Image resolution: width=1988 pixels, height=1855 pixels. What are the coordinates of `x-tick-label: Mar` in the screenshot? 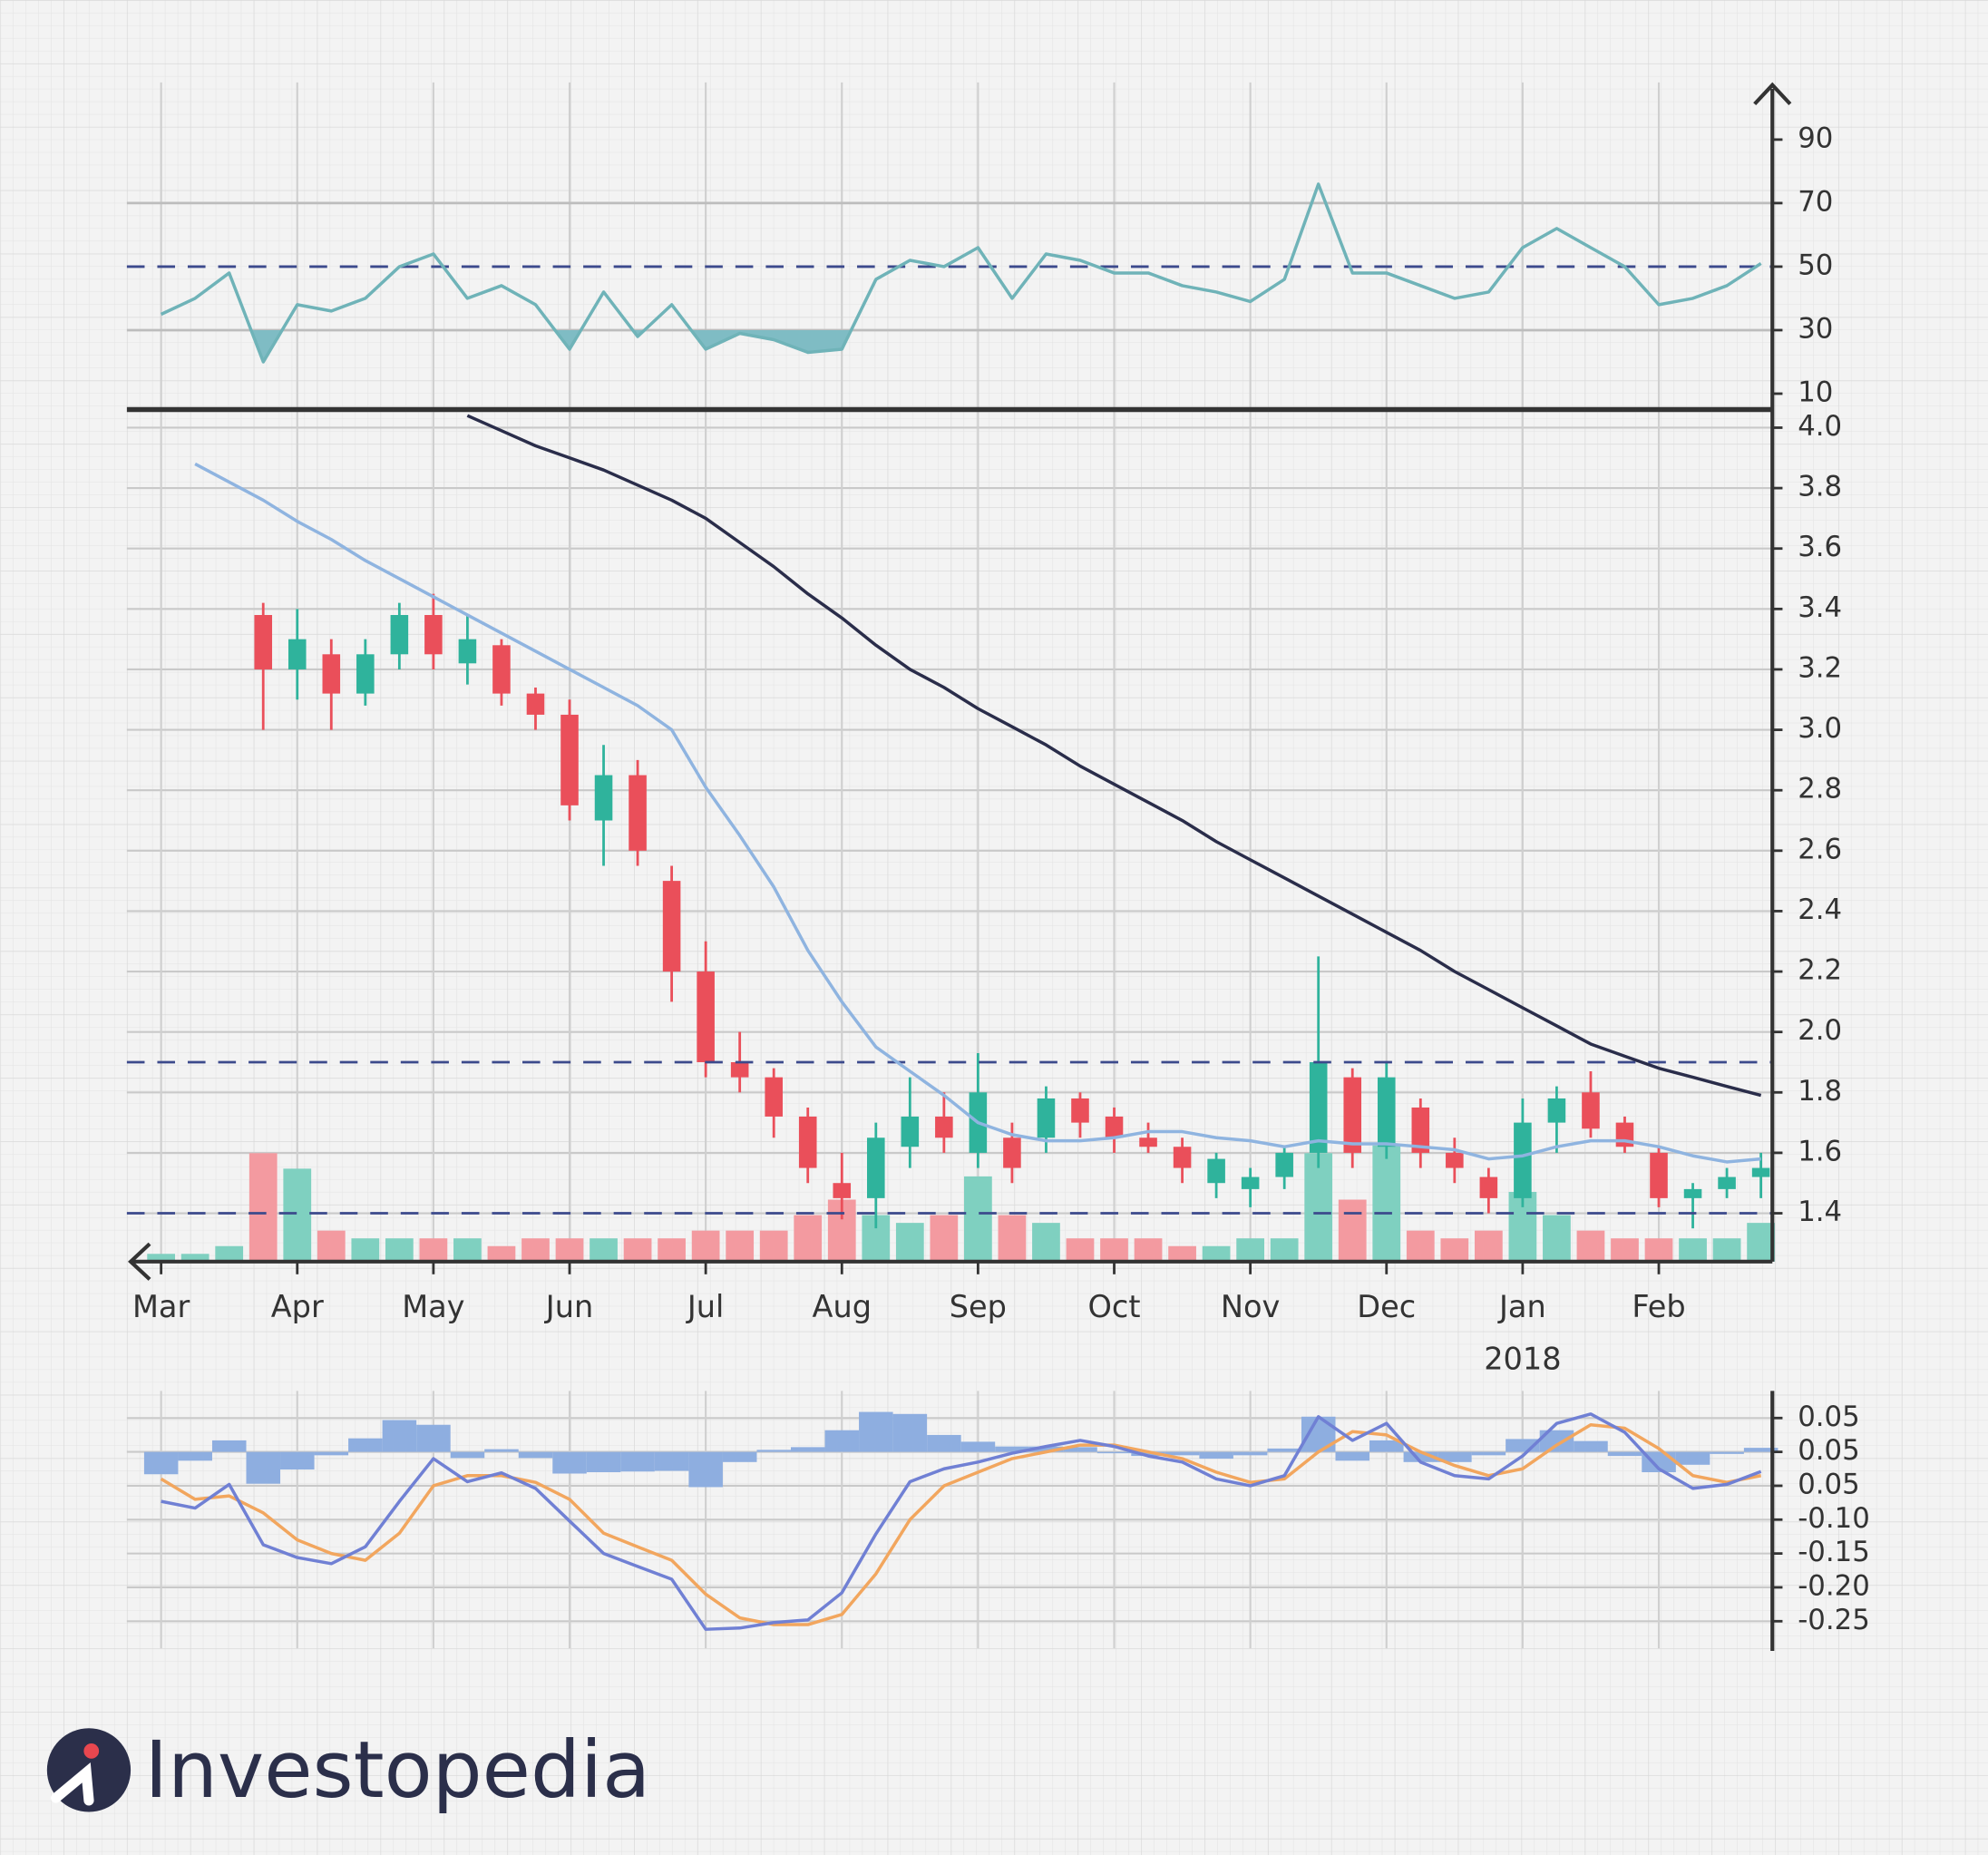 It's located at (161, 1306).